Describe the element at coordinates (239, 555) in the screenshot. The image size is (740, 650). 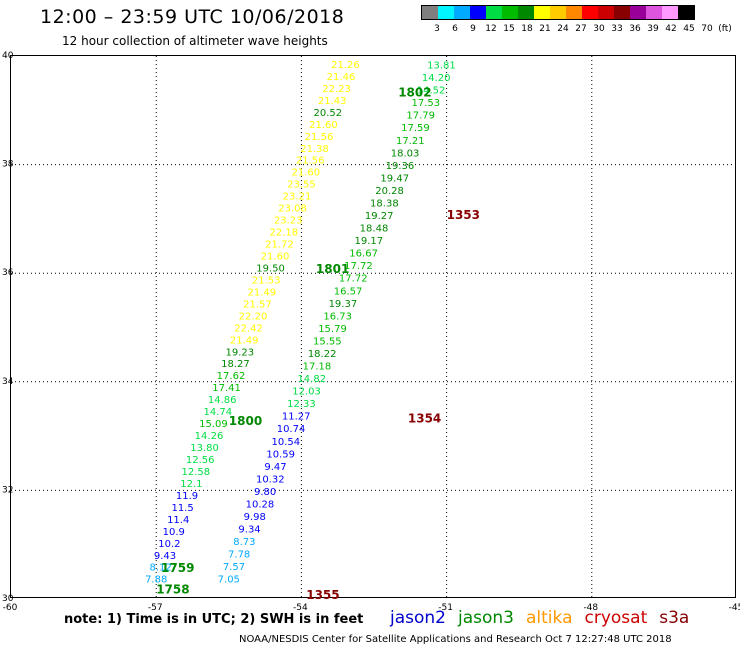
I see `wave-height-label: 7.78` at that location.